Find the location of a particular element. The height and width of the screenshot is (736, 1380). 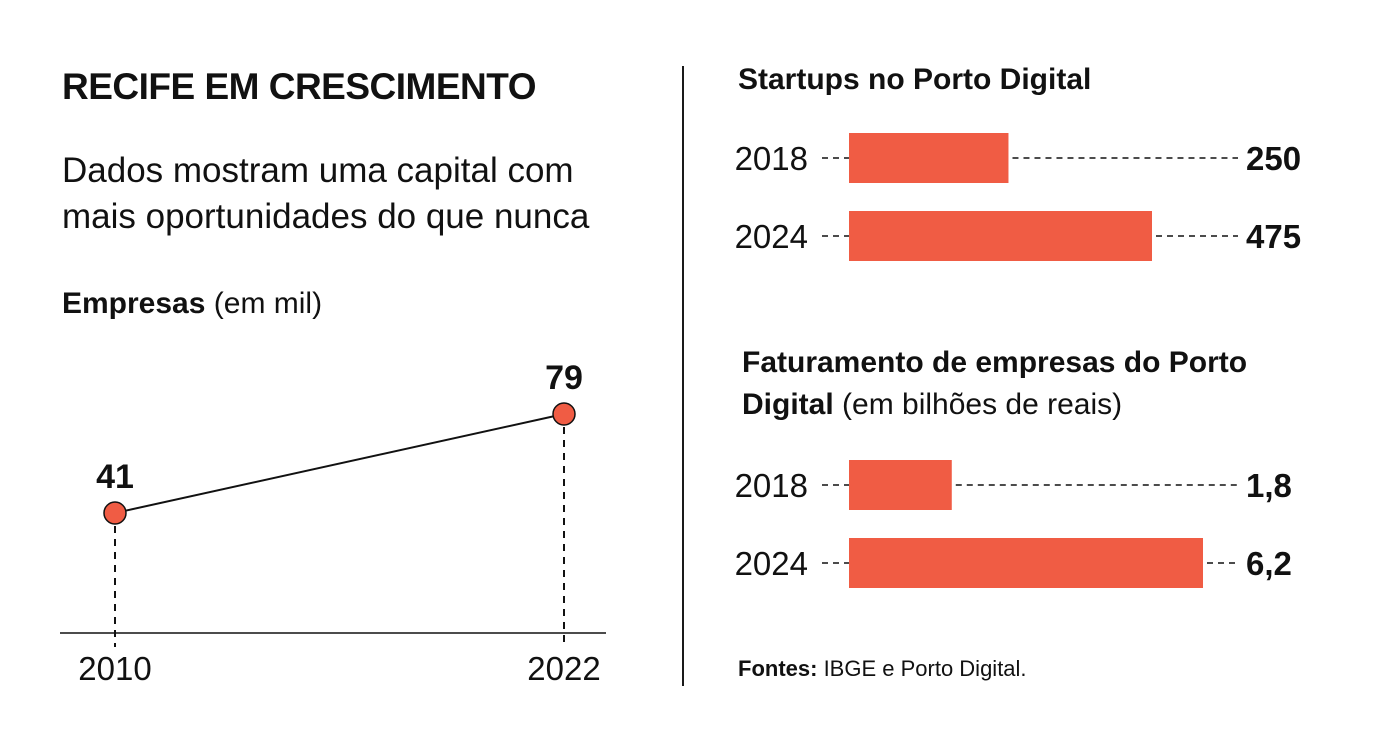

sources-text: IBGE e Porto Digital. is located at coordinates (922, 668).